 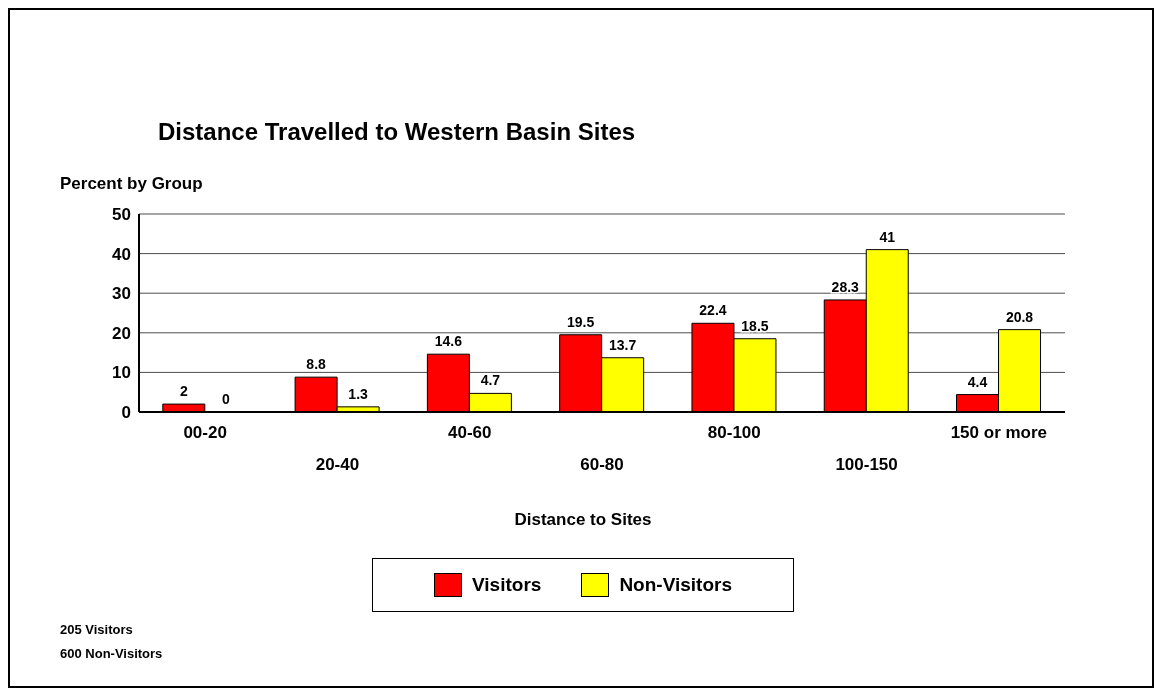 What do you see at coordinates (205, 432) in the screenshot?
I see `x-tick-label: 00-20` at bounding box center [205, 432].